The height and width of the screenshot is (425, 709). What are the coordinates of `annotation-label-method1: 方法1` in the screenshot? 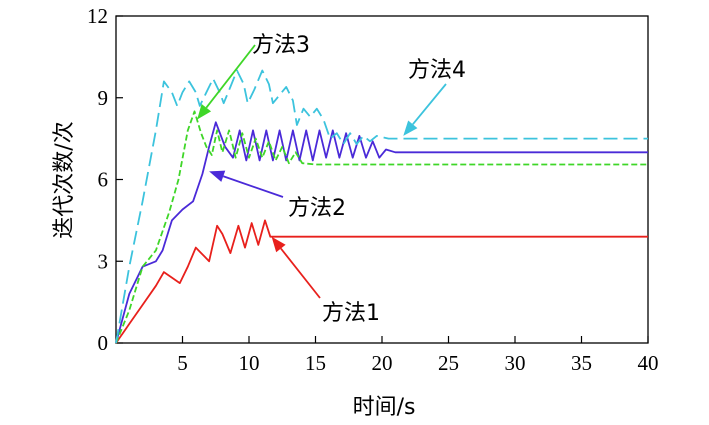 It's located at (351, 313).